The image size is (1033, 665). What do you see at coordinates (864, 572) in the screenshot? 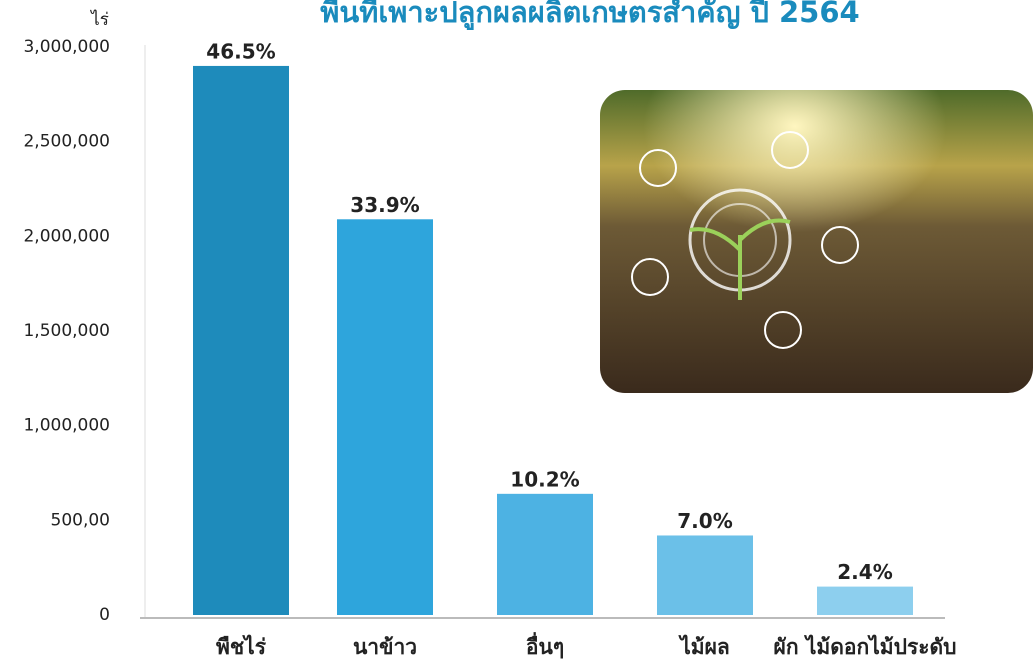
I see `share-label: 2.4%` at bounding box center [864, 572].